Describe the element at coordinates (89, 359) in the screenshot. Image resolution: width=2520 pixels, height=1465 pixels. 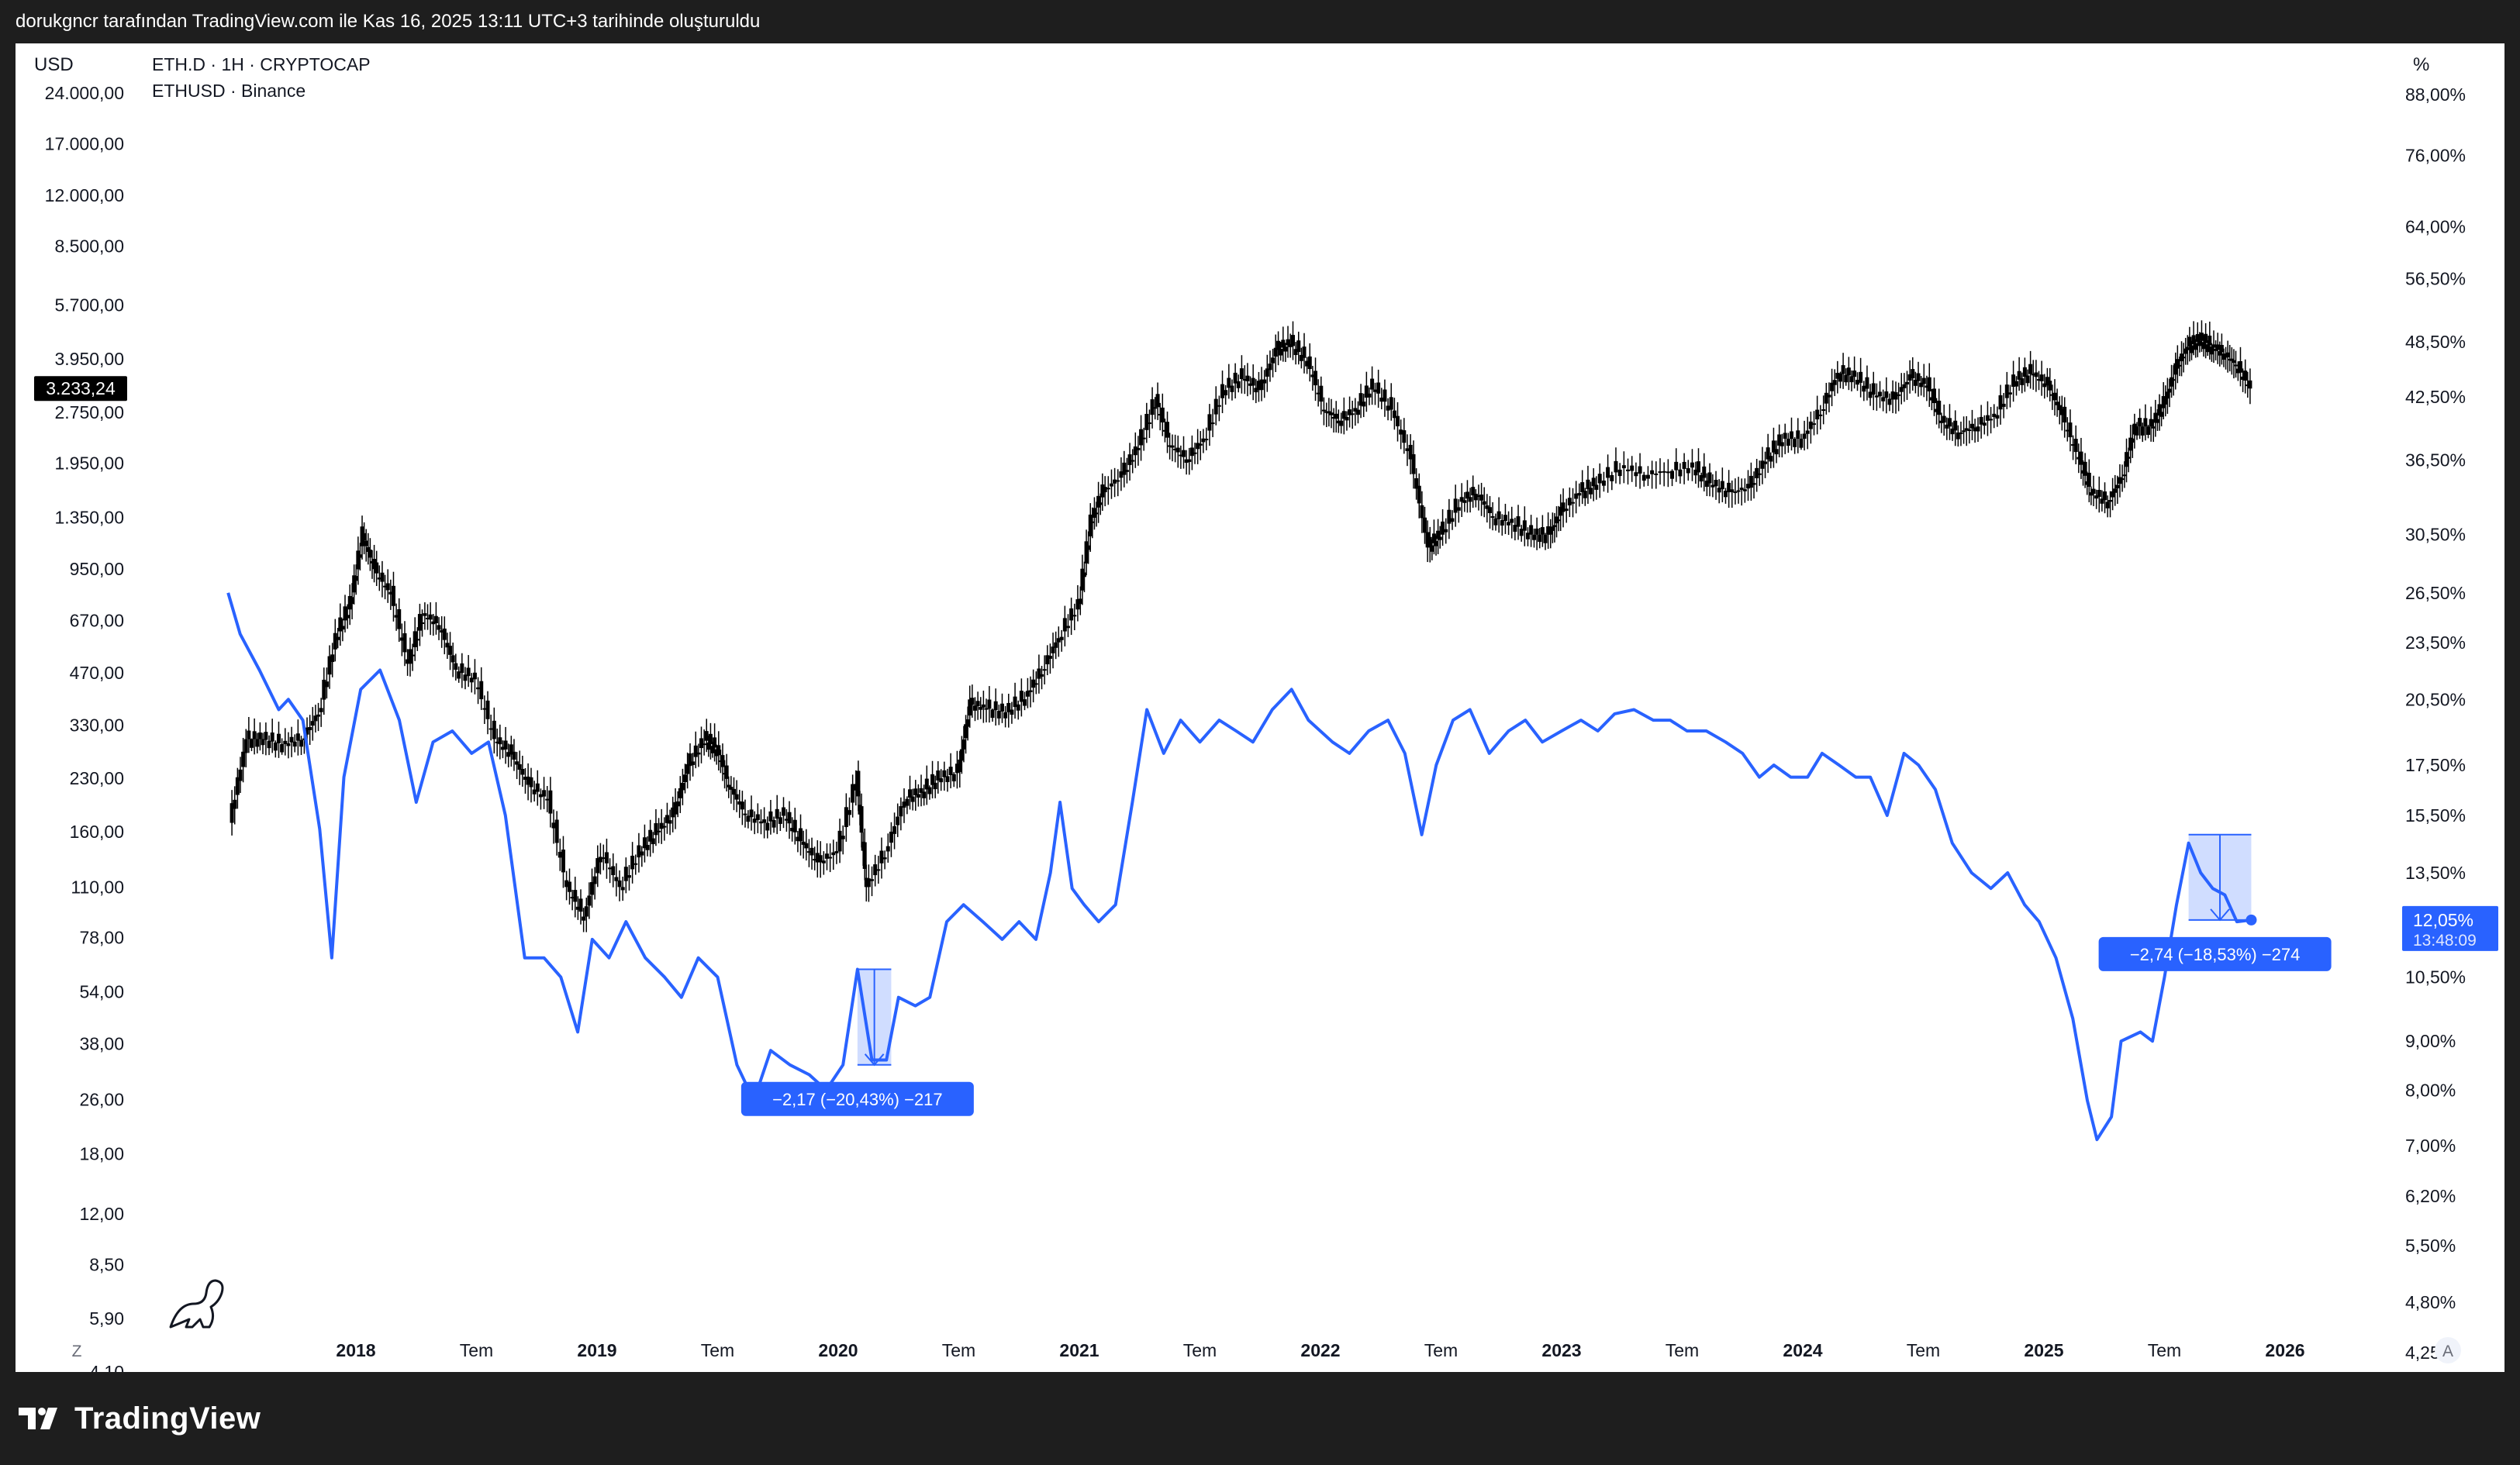
I see `left-axis-tick-label: 3.950,00` at that location.